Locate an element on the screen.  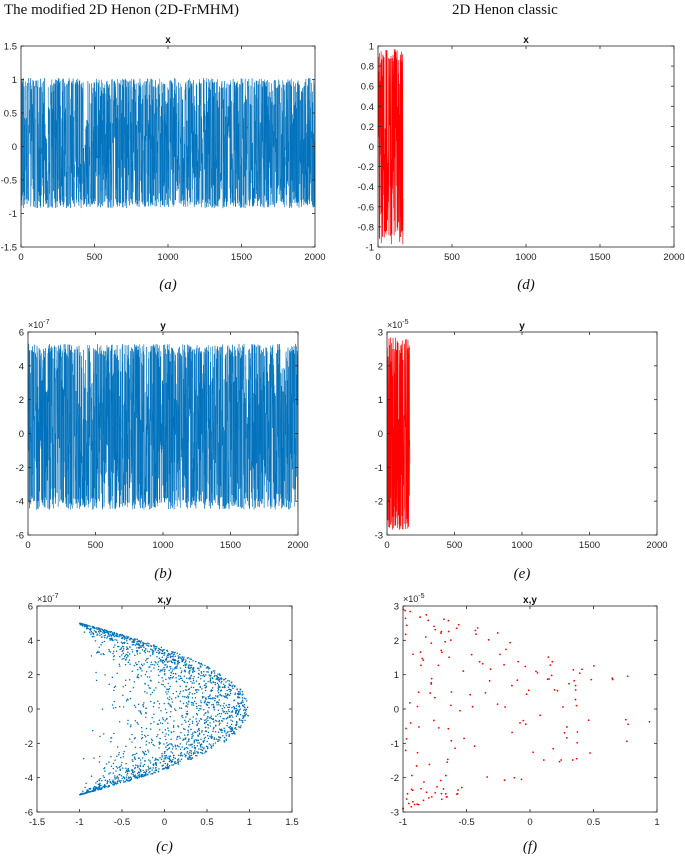
x-tick-label: 500 is located at coordinates (96, 545).